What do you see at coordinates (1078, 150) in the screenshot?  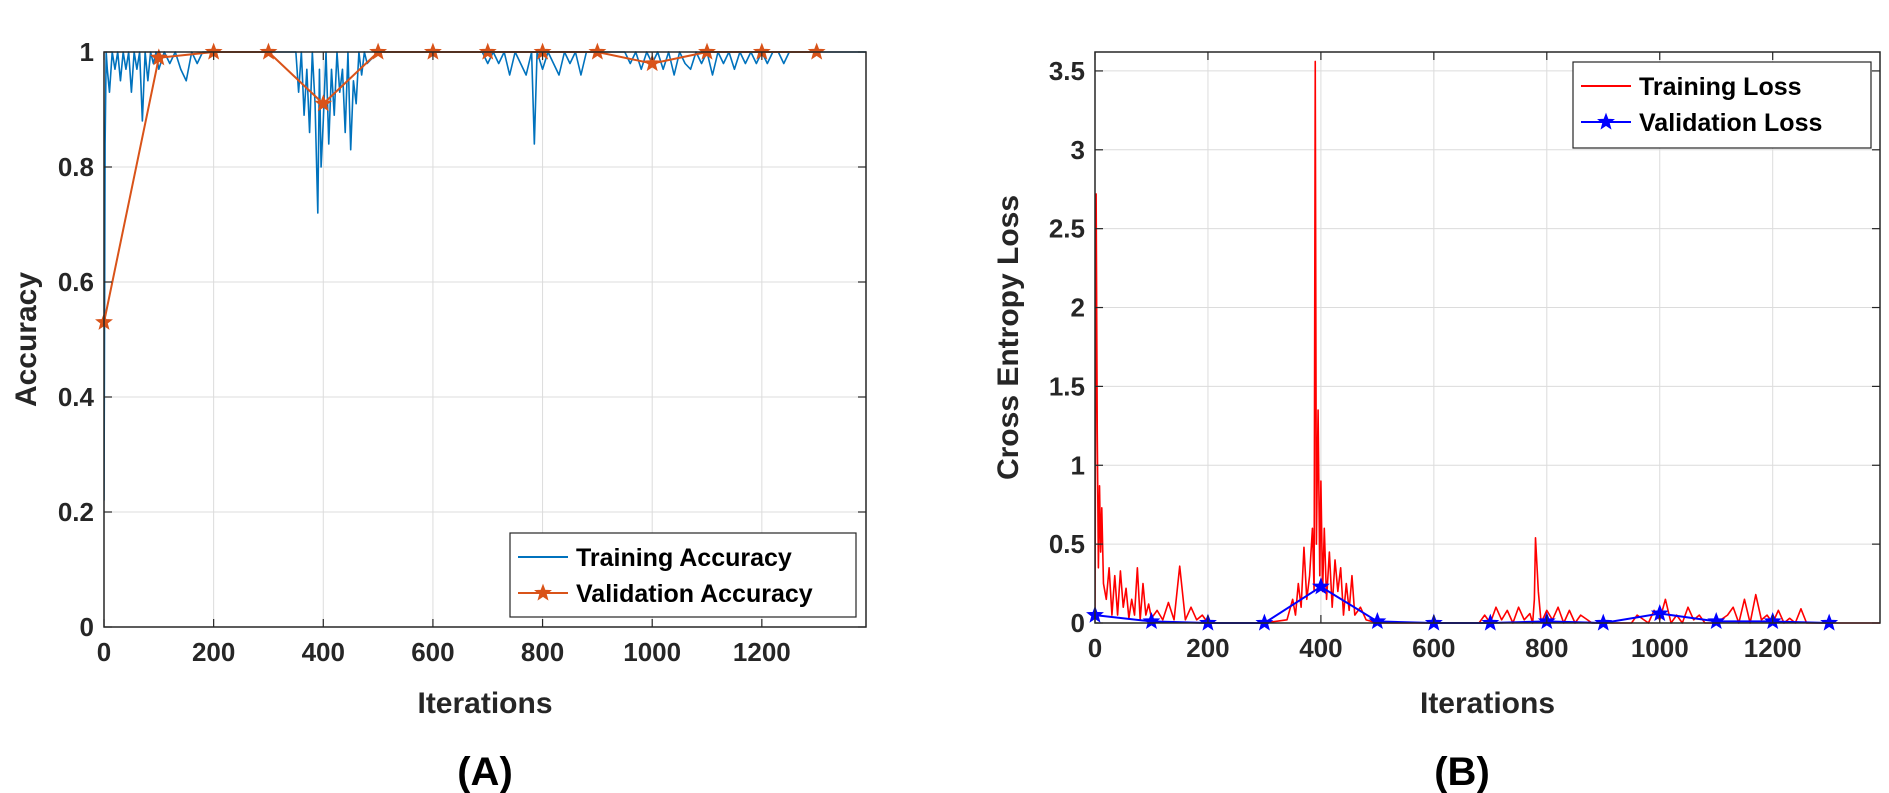 I see `y-tick-label: 3` at bounding box center [1078, 150].